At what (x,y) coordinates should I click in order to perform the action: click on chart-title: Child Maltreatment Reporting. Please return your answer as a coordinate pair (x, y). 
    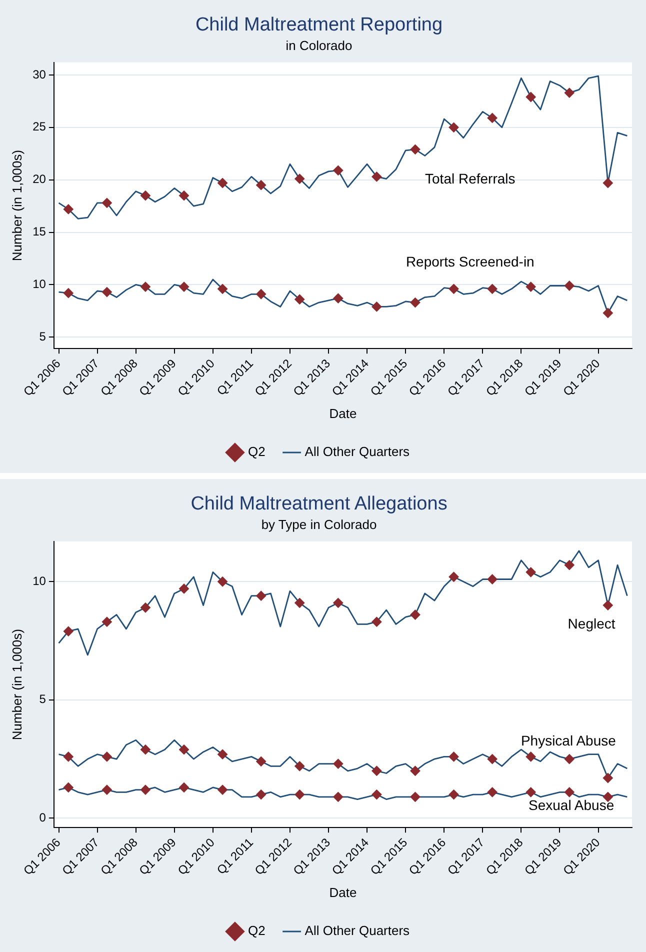
    Looking at the image, I should click on (319, 25).